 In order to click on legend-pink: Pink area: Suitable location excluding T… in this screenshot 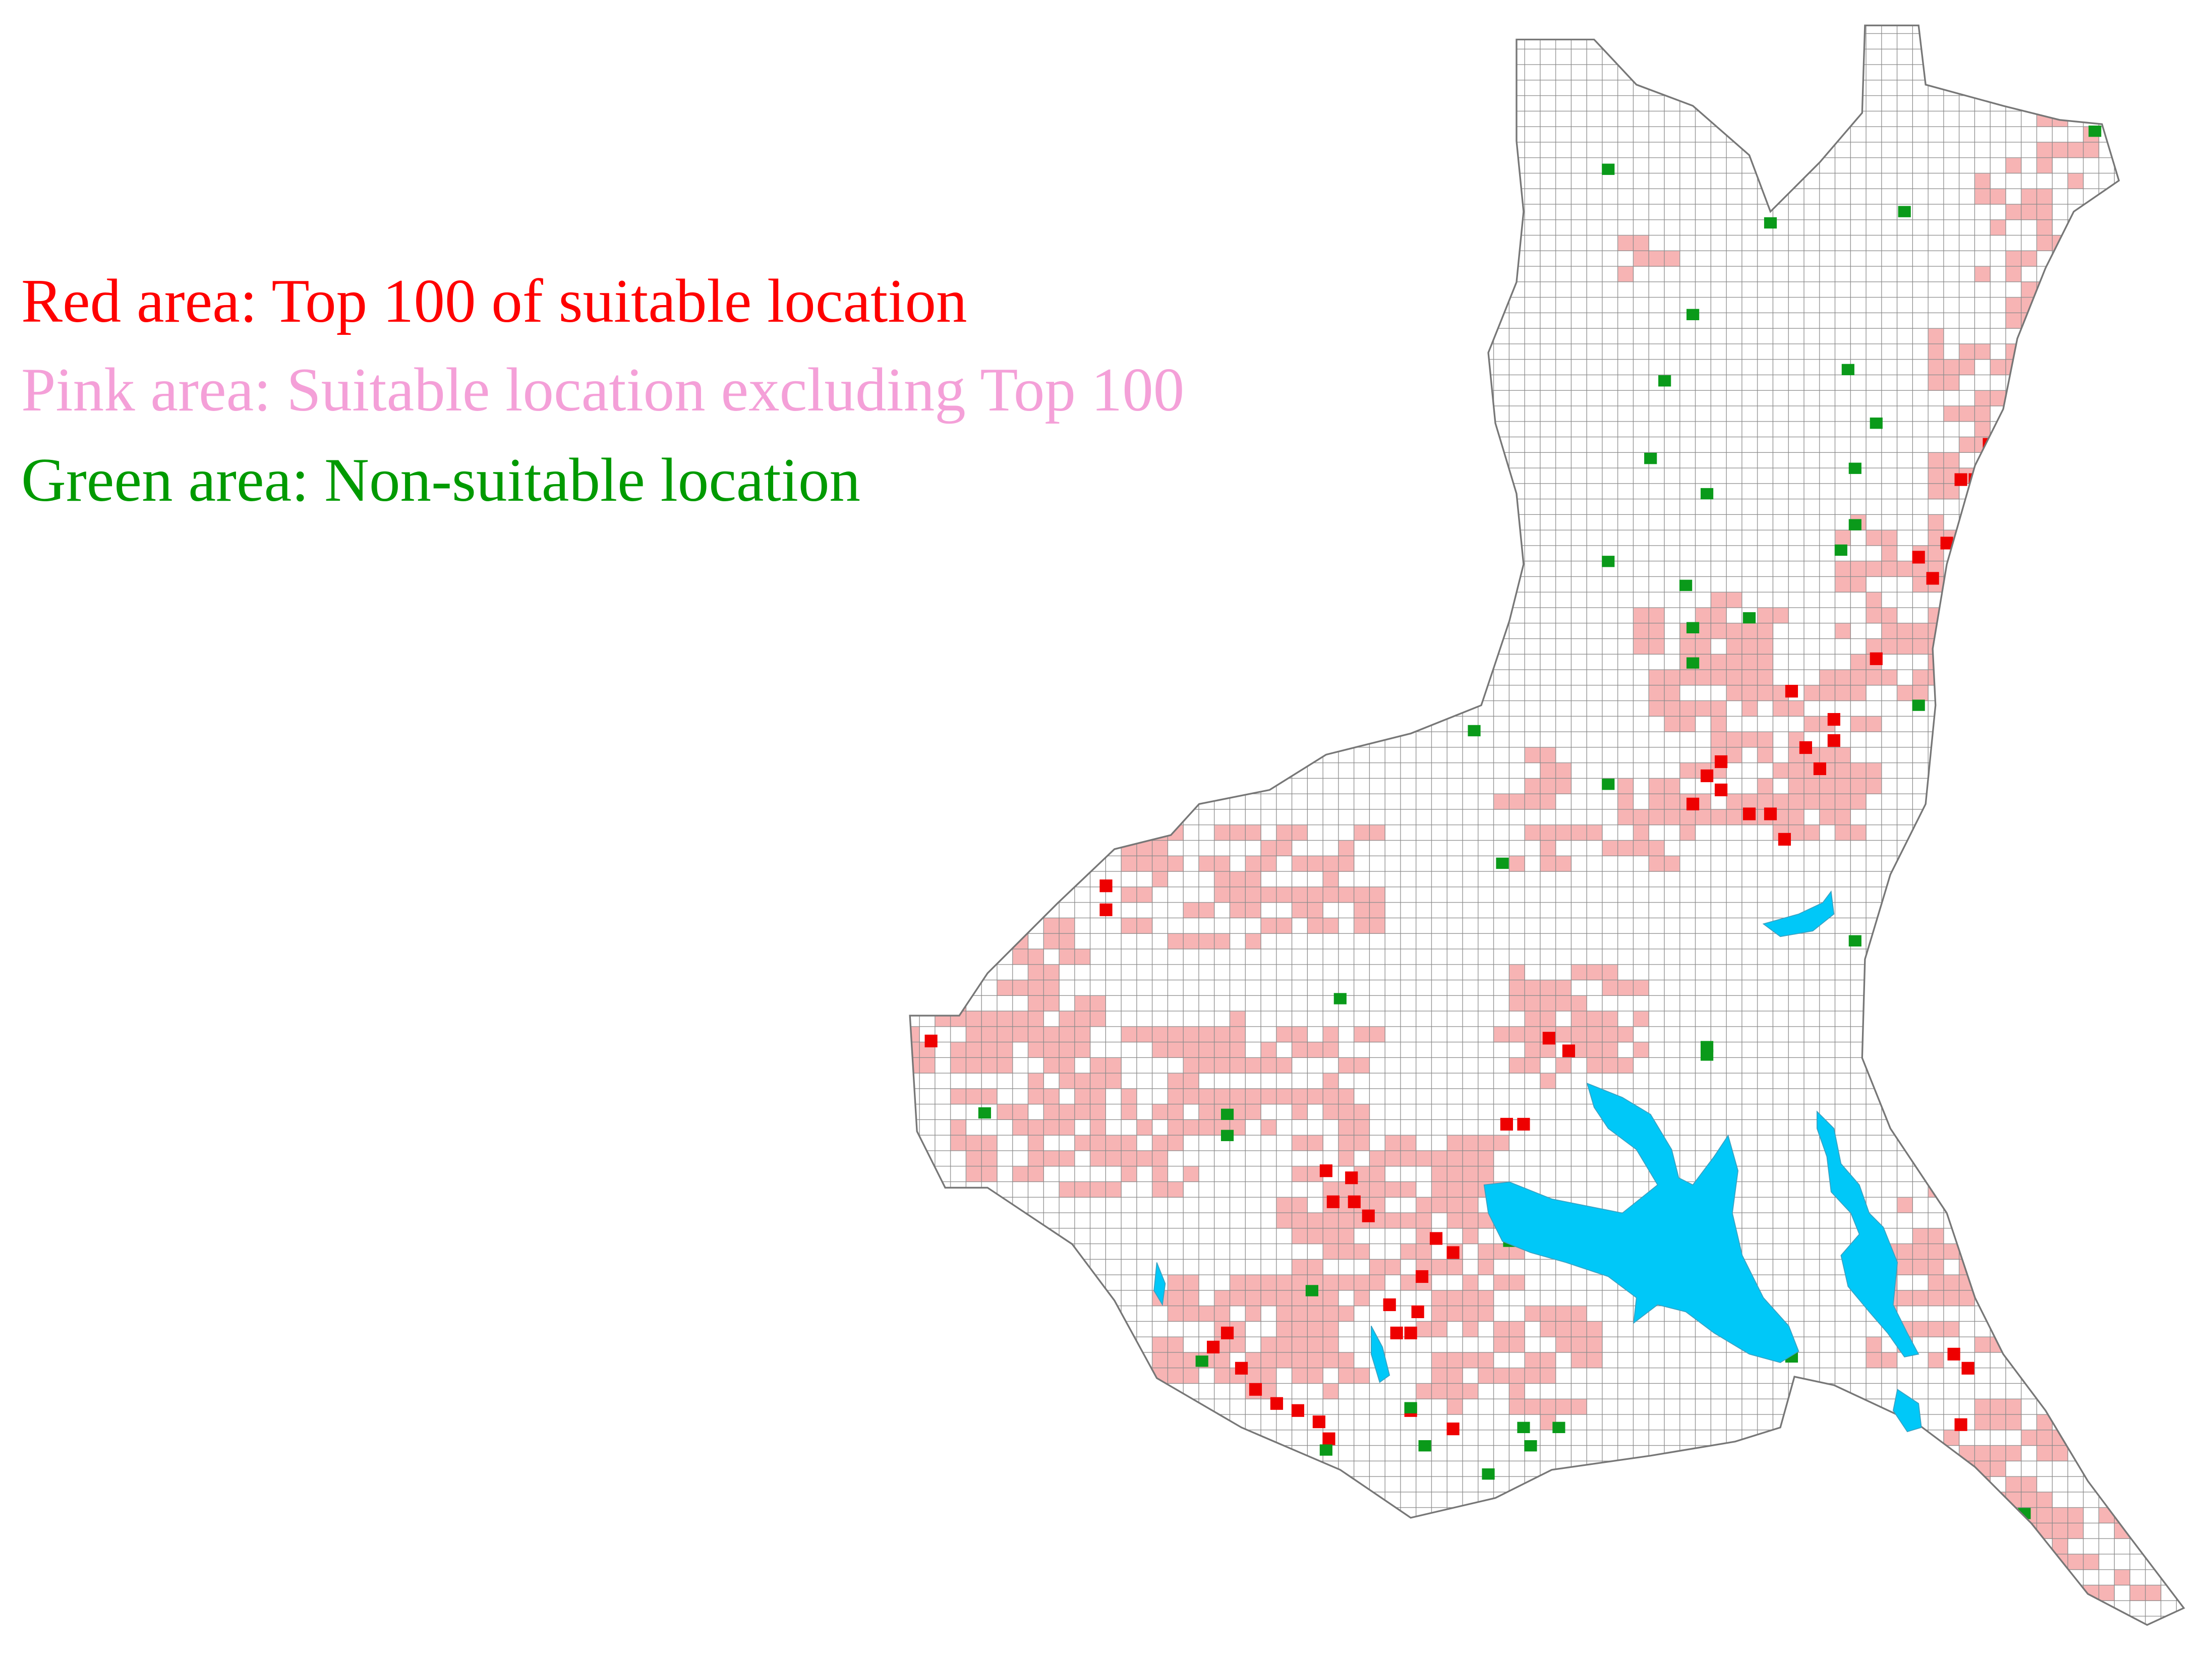, I will do `click(602, 389)`.